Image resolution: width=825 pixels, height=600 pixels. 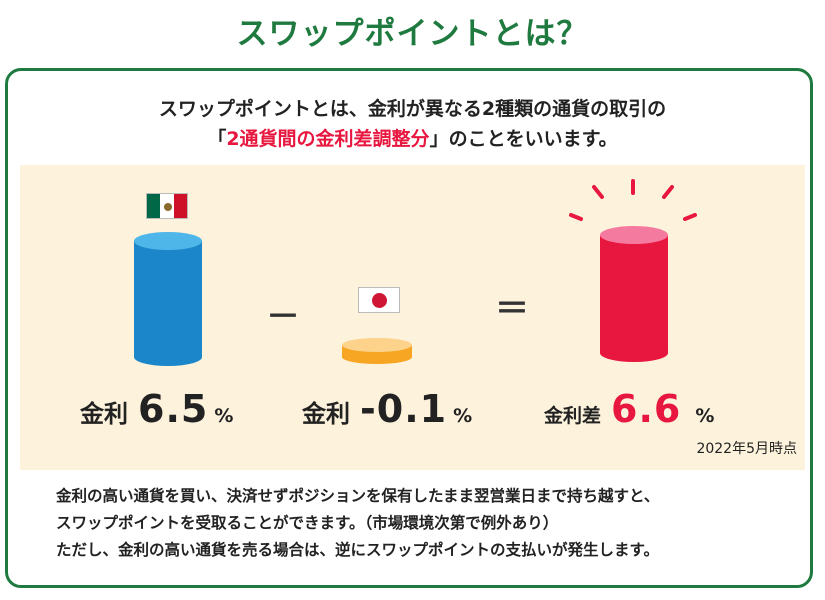 I want to click on intro-bracket-open: 「, so click(x=217, y=139).